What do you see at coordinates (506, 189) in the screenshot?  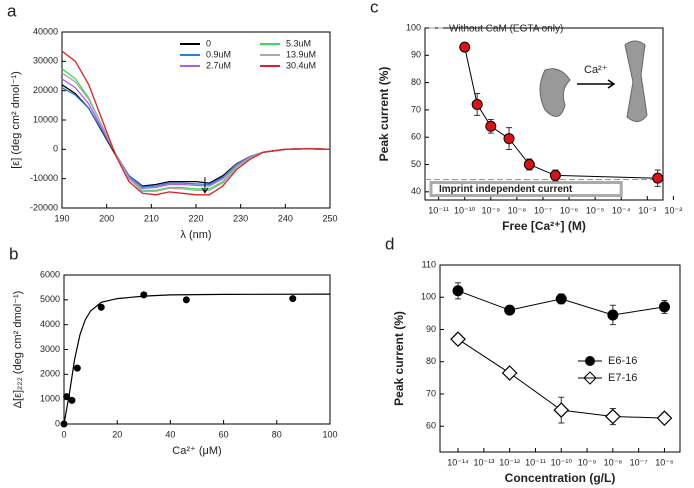 I see `reference-label: Imprint independent current` at bounding box center [506, 189].